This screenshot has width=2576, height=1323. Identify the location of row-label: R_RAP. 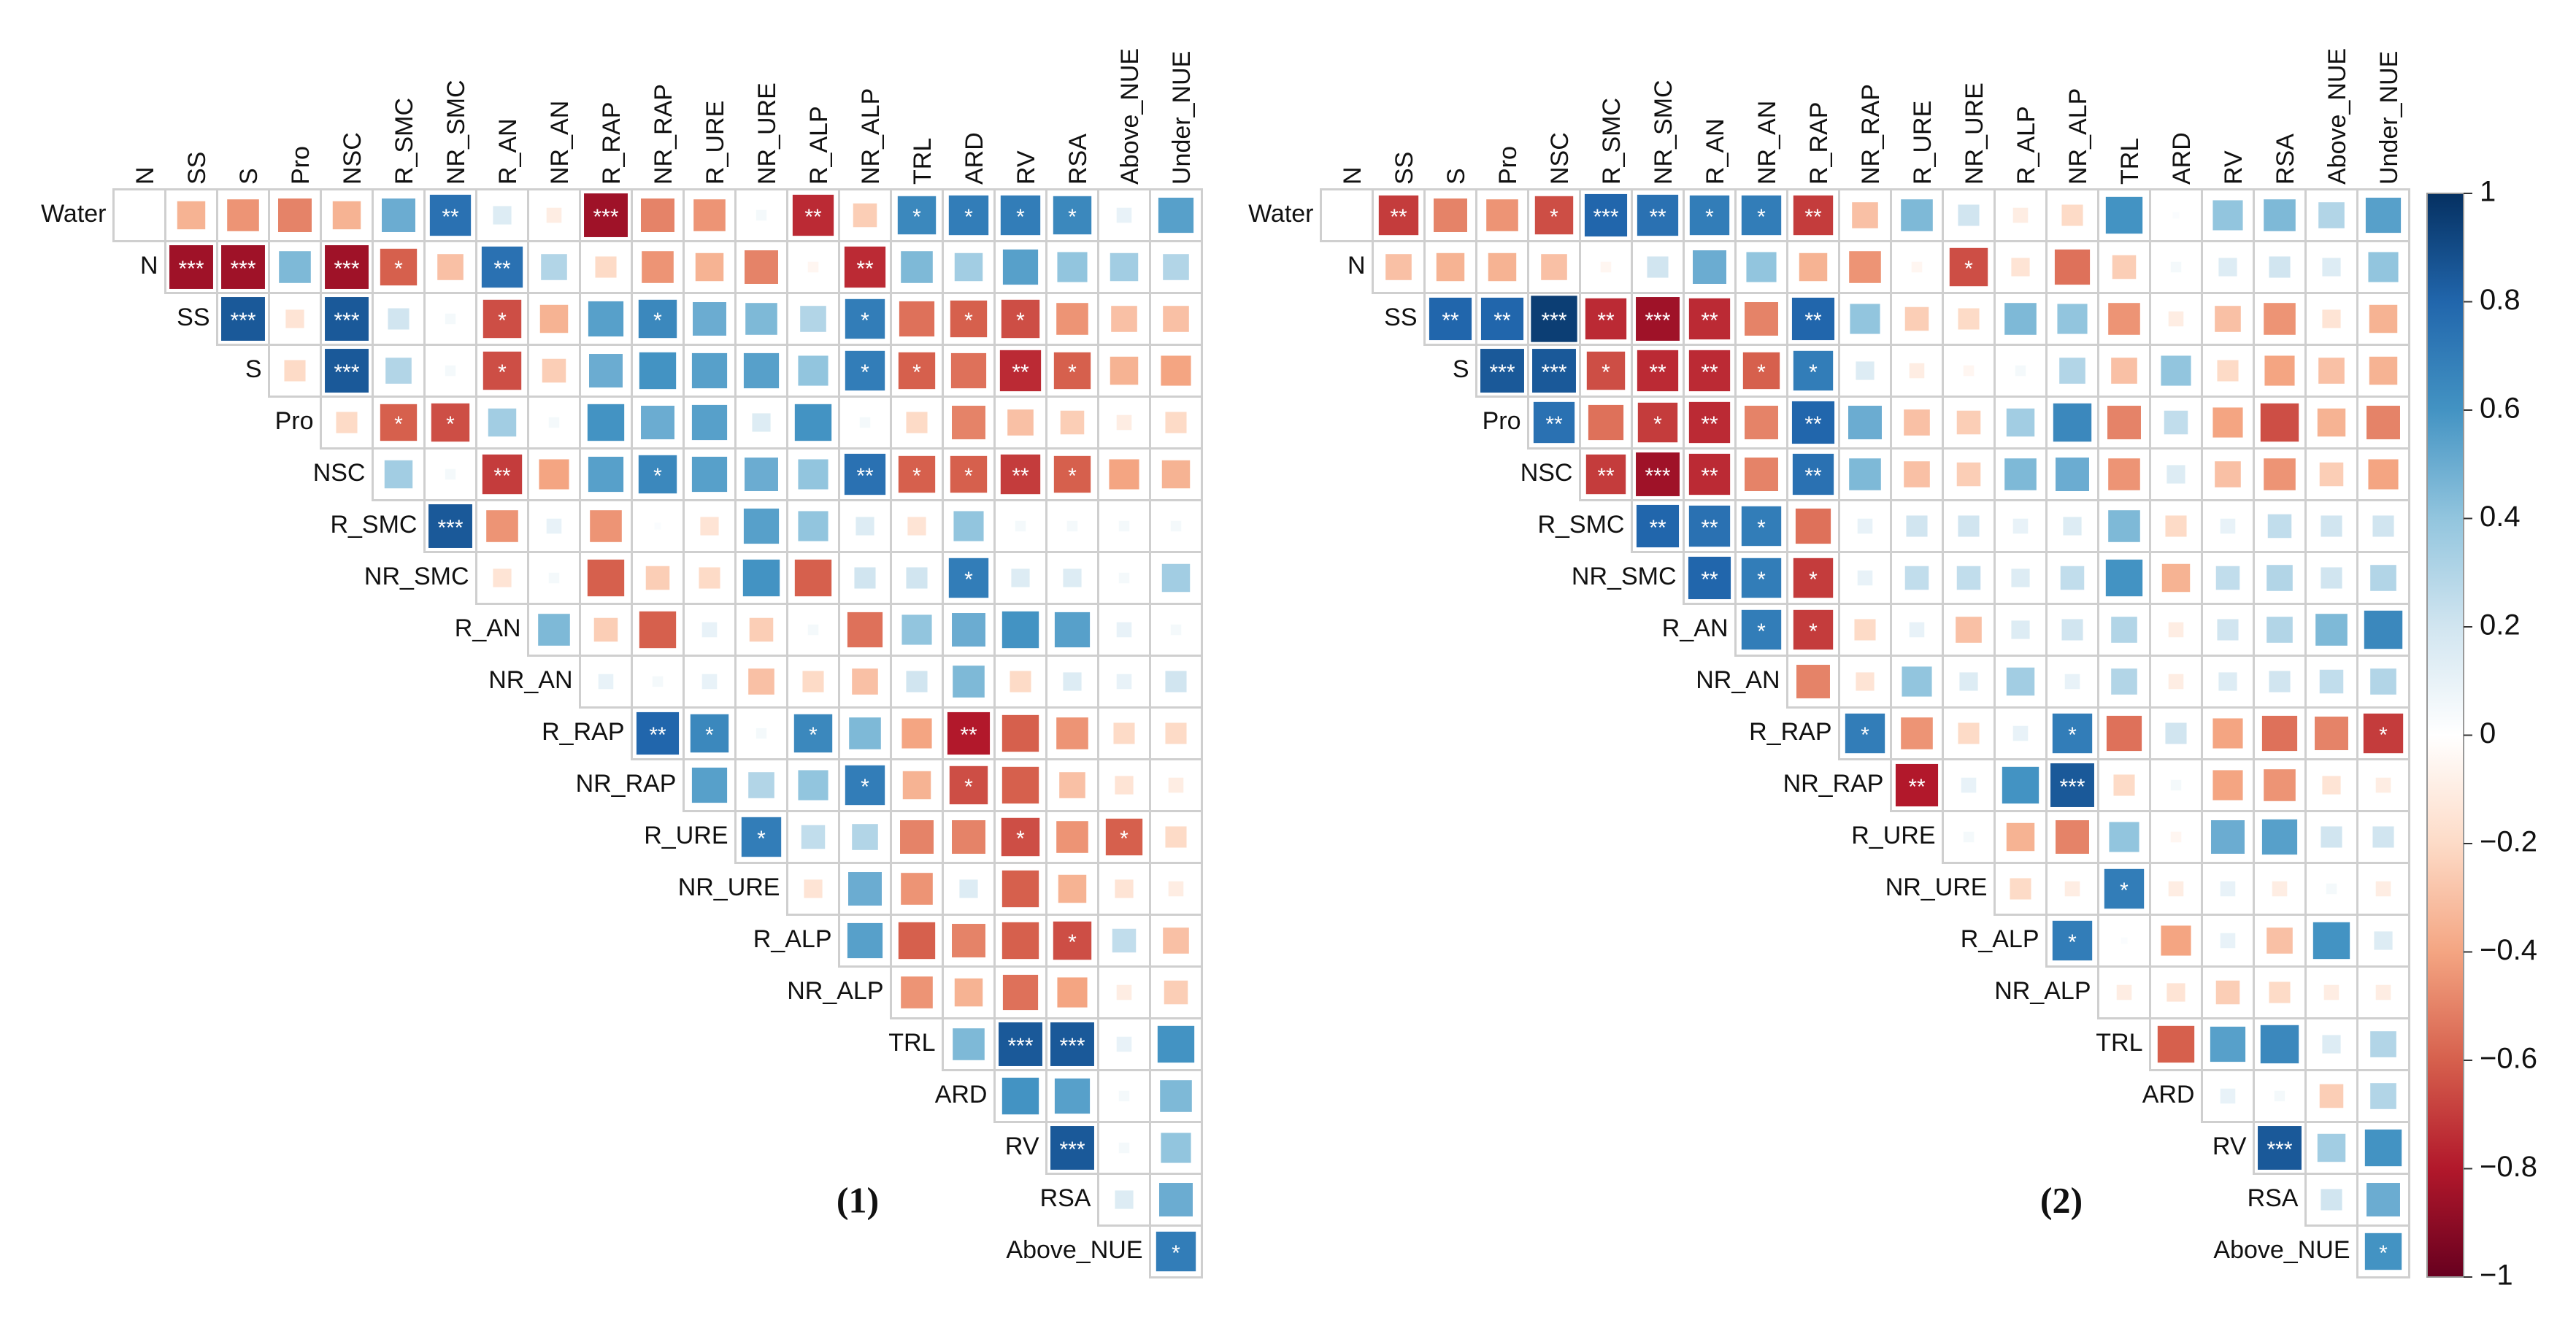
(583, 732).